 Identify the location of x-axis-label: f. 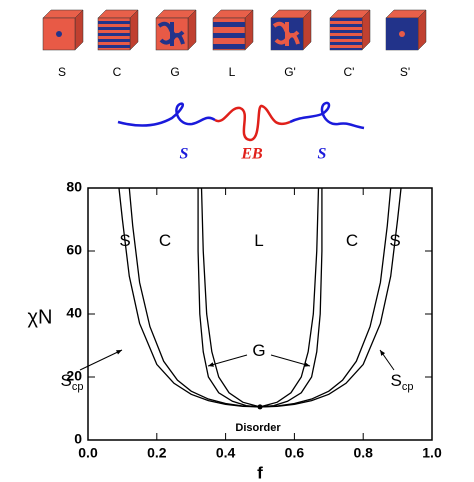
(260, 472).